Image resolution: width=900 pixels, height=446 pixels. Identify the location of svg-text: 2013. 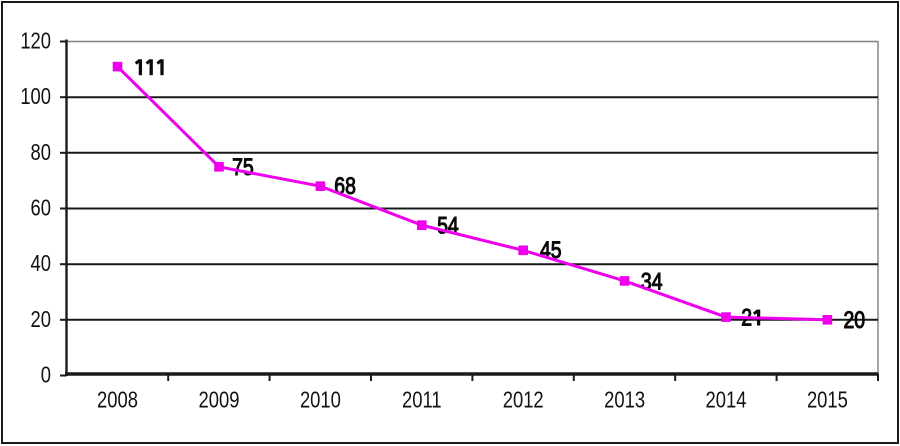
(624, 400).